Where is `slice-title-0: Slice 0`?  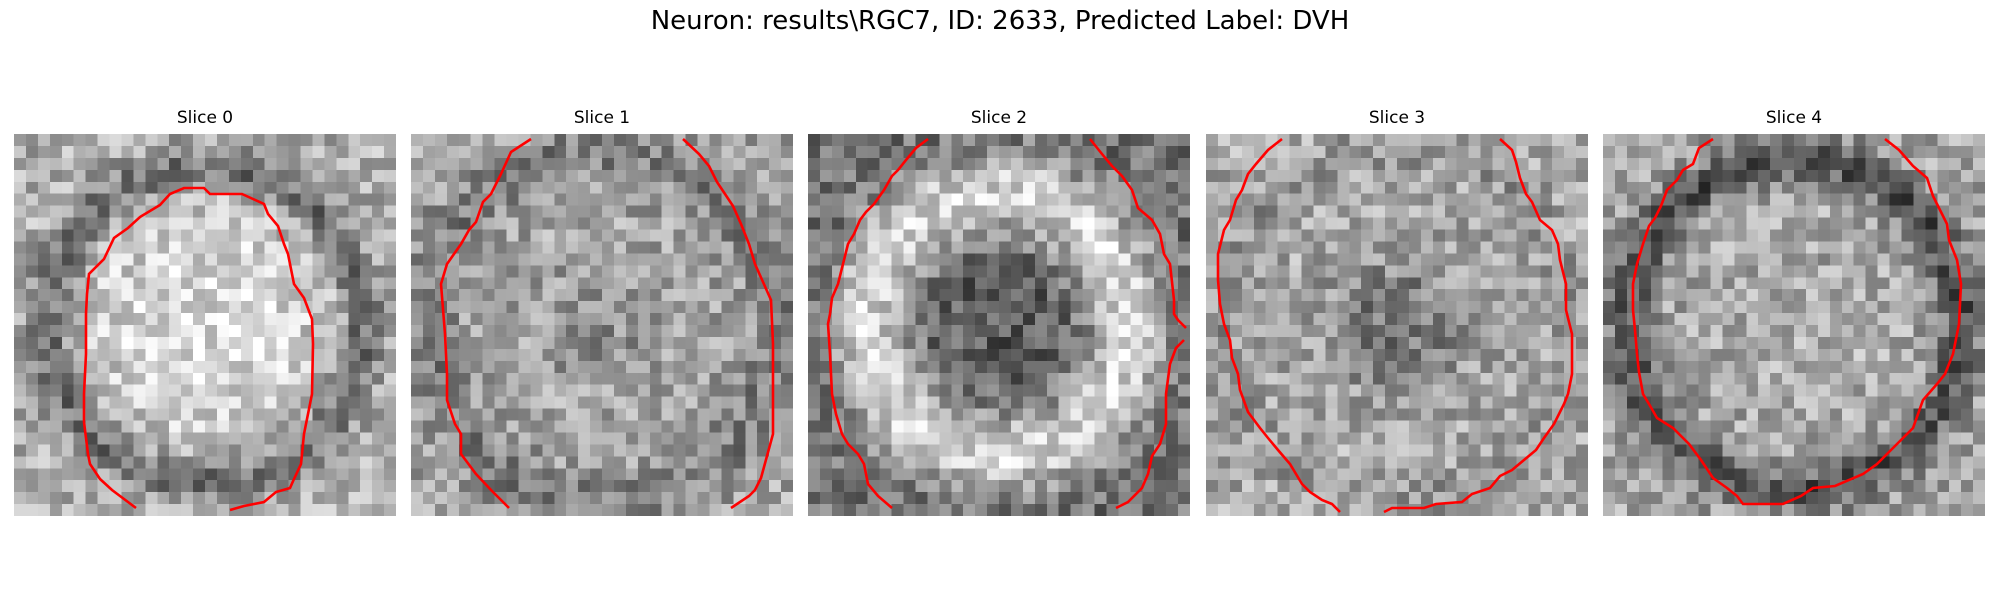 slice-title-0: Slice 0 is located at coordinates (205, 118).